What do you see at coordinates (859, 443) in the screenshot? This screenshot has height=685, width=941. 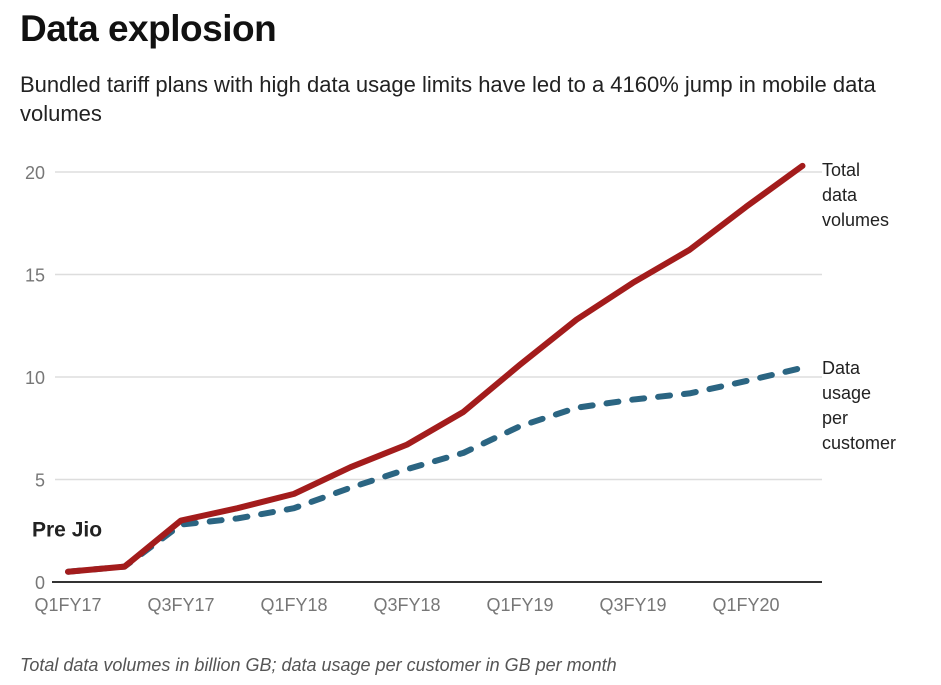 I see `series-label: customer` at bounding box center [859, 443].